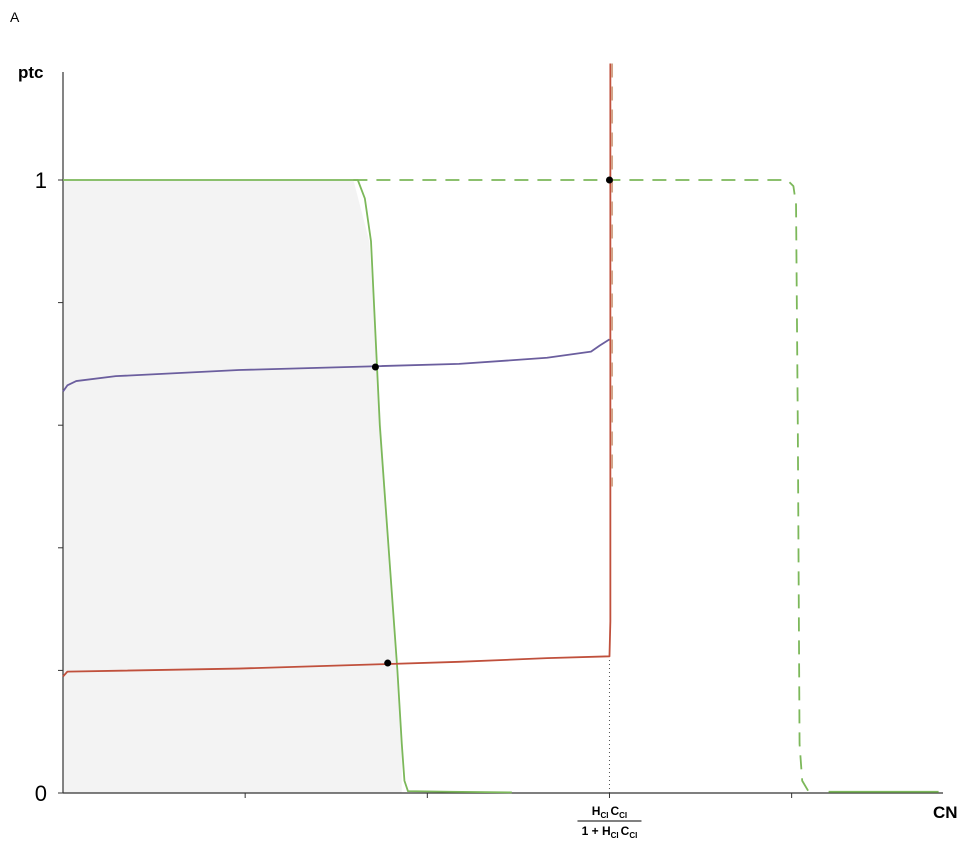  I want to click on y-tick-label-5: 1, so click(41, 180).